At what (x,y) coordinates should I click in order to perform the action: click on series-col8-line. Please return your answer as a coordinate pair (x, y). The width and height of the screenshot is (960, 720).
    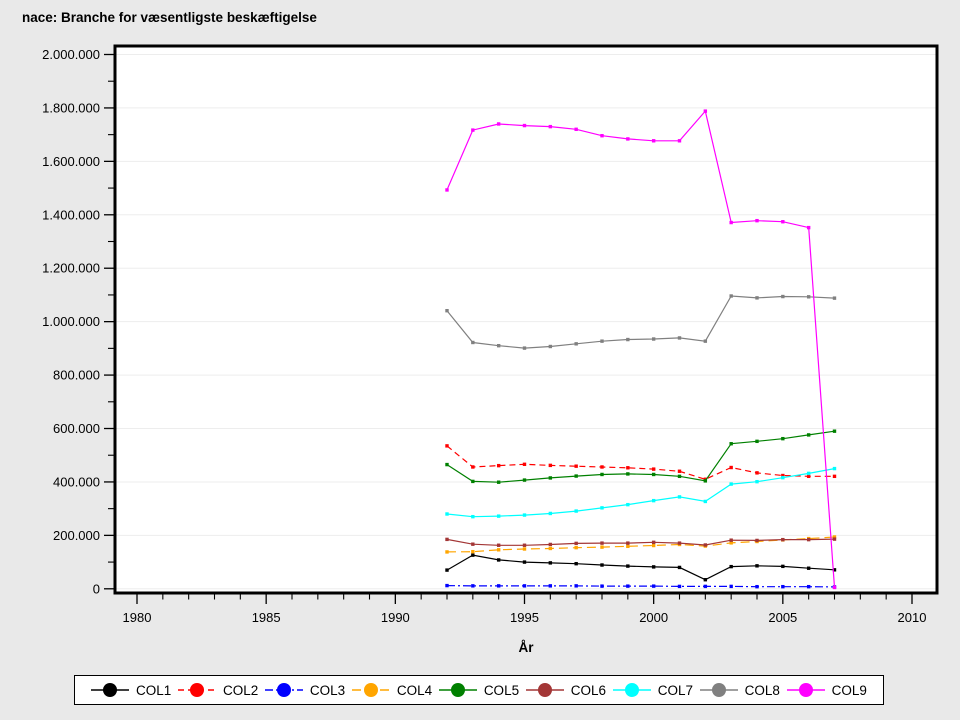
    Looking at the image, I should click on (640, 322).